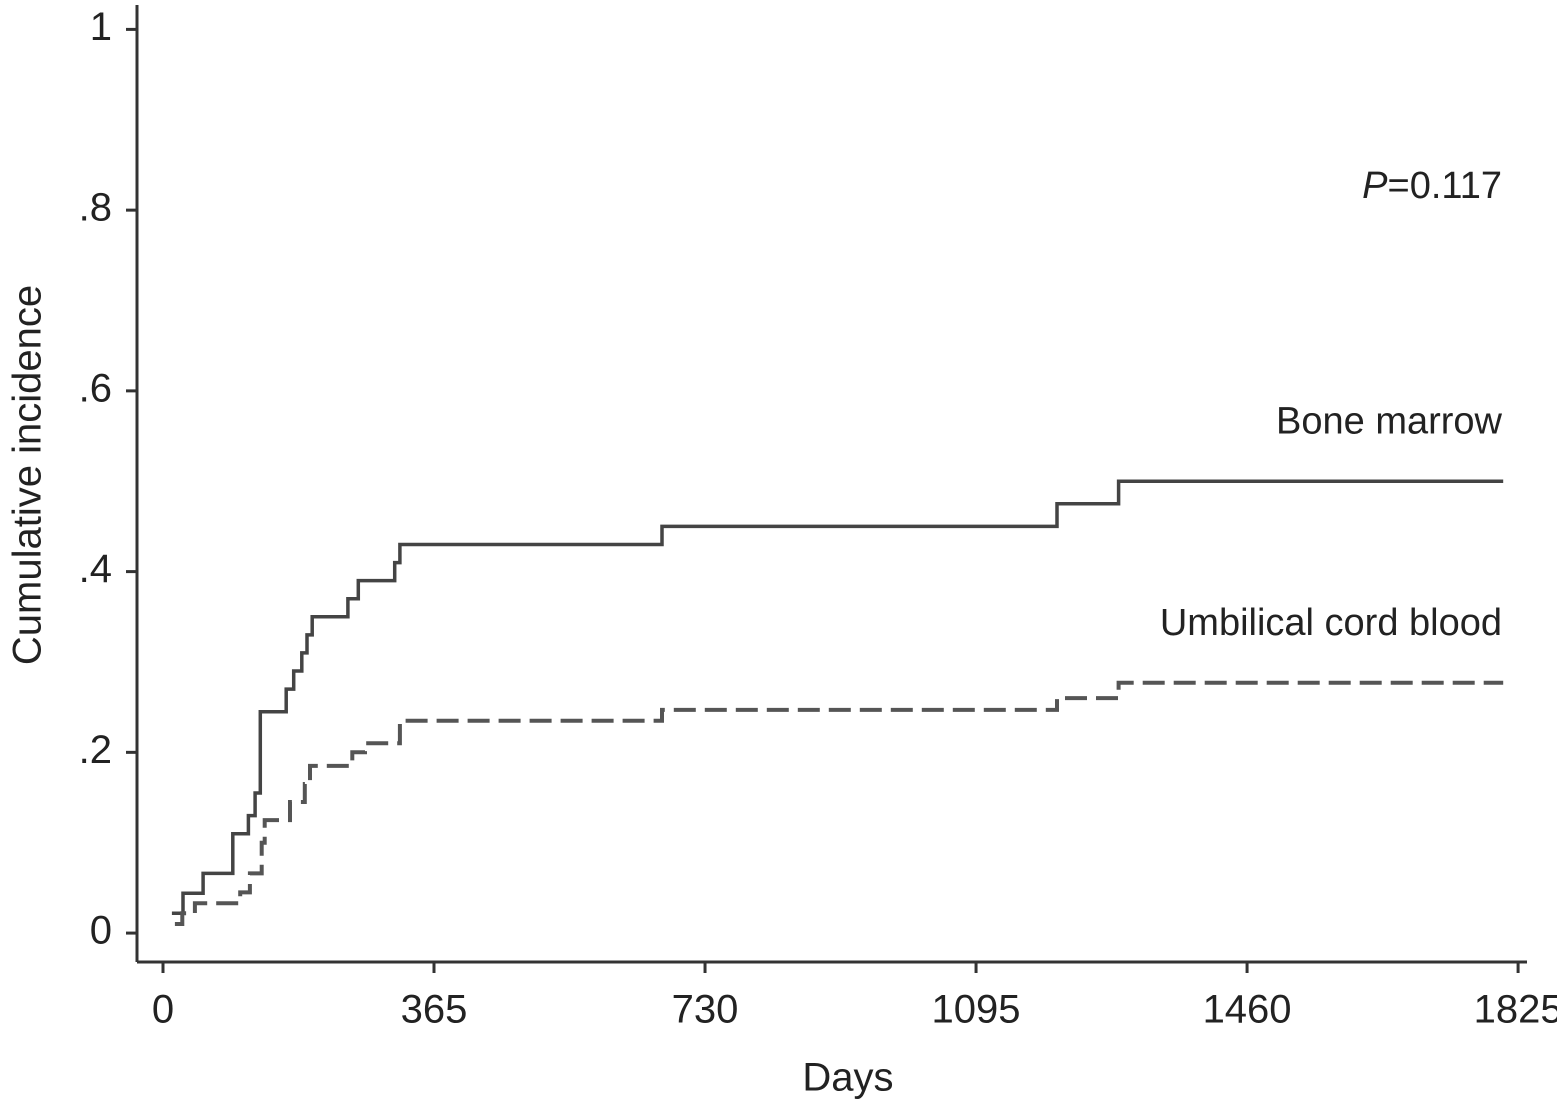 This screenshot has width=1557, height=1119. I want to click on y-axis-title: Cumulative incidence, so click(28, 475).